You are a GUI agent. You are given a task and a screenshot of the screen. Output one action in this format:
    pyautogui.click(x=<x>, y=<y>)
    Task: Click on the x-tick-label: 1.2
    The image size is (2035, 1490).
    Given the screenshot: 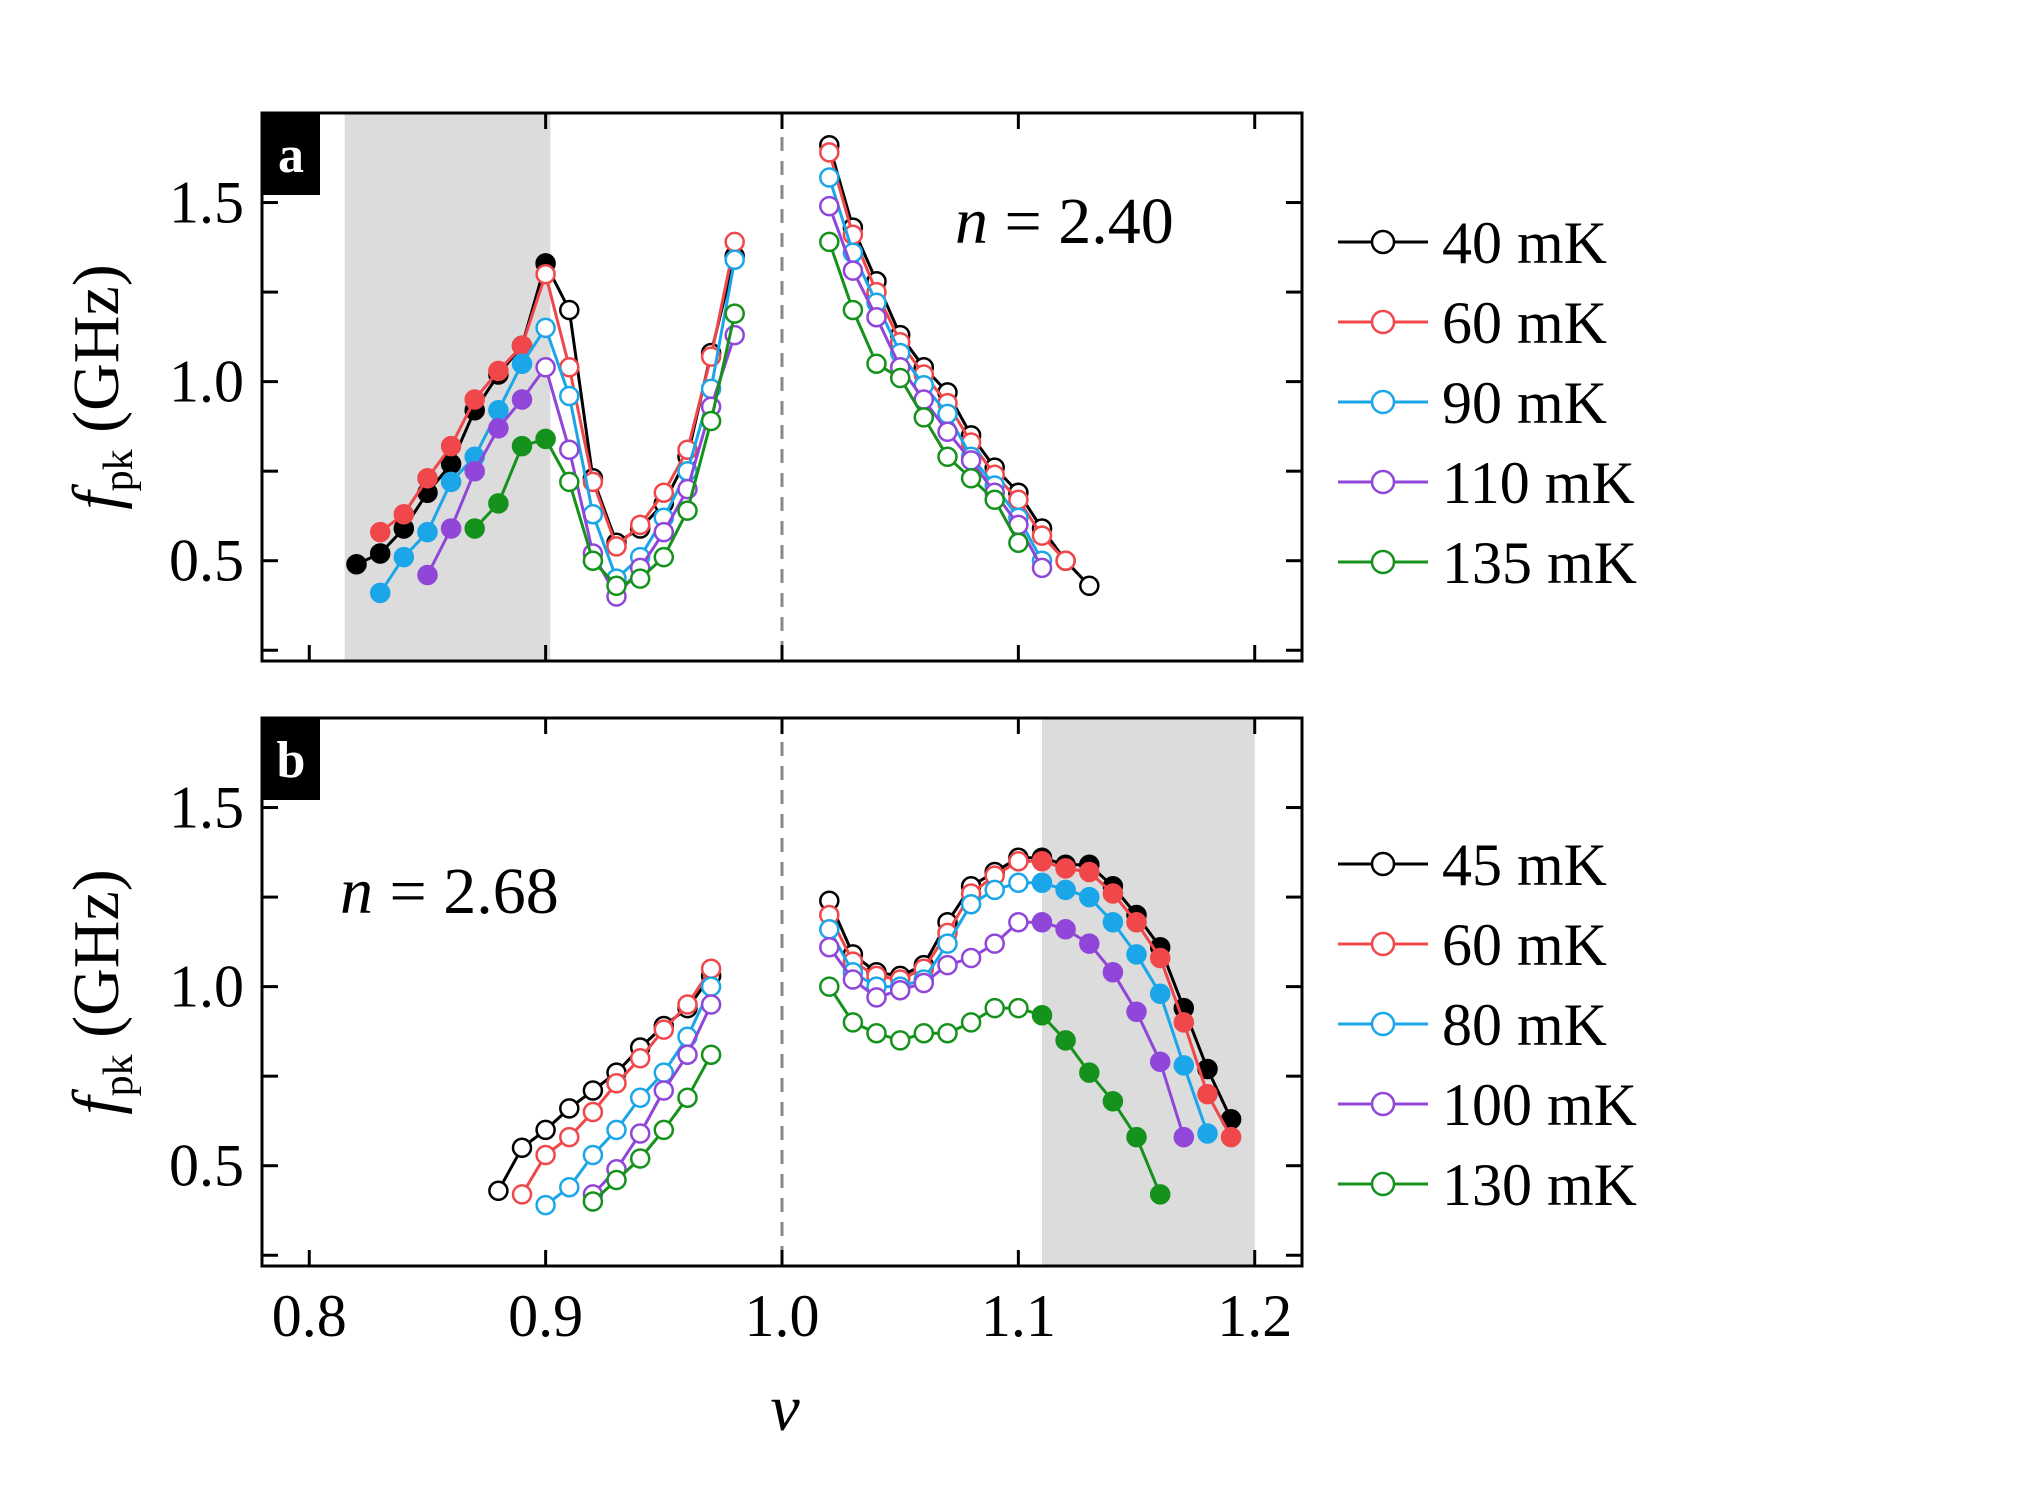 What is the action you would take?
    pyautogui.click(x=1254, y=1316)
    